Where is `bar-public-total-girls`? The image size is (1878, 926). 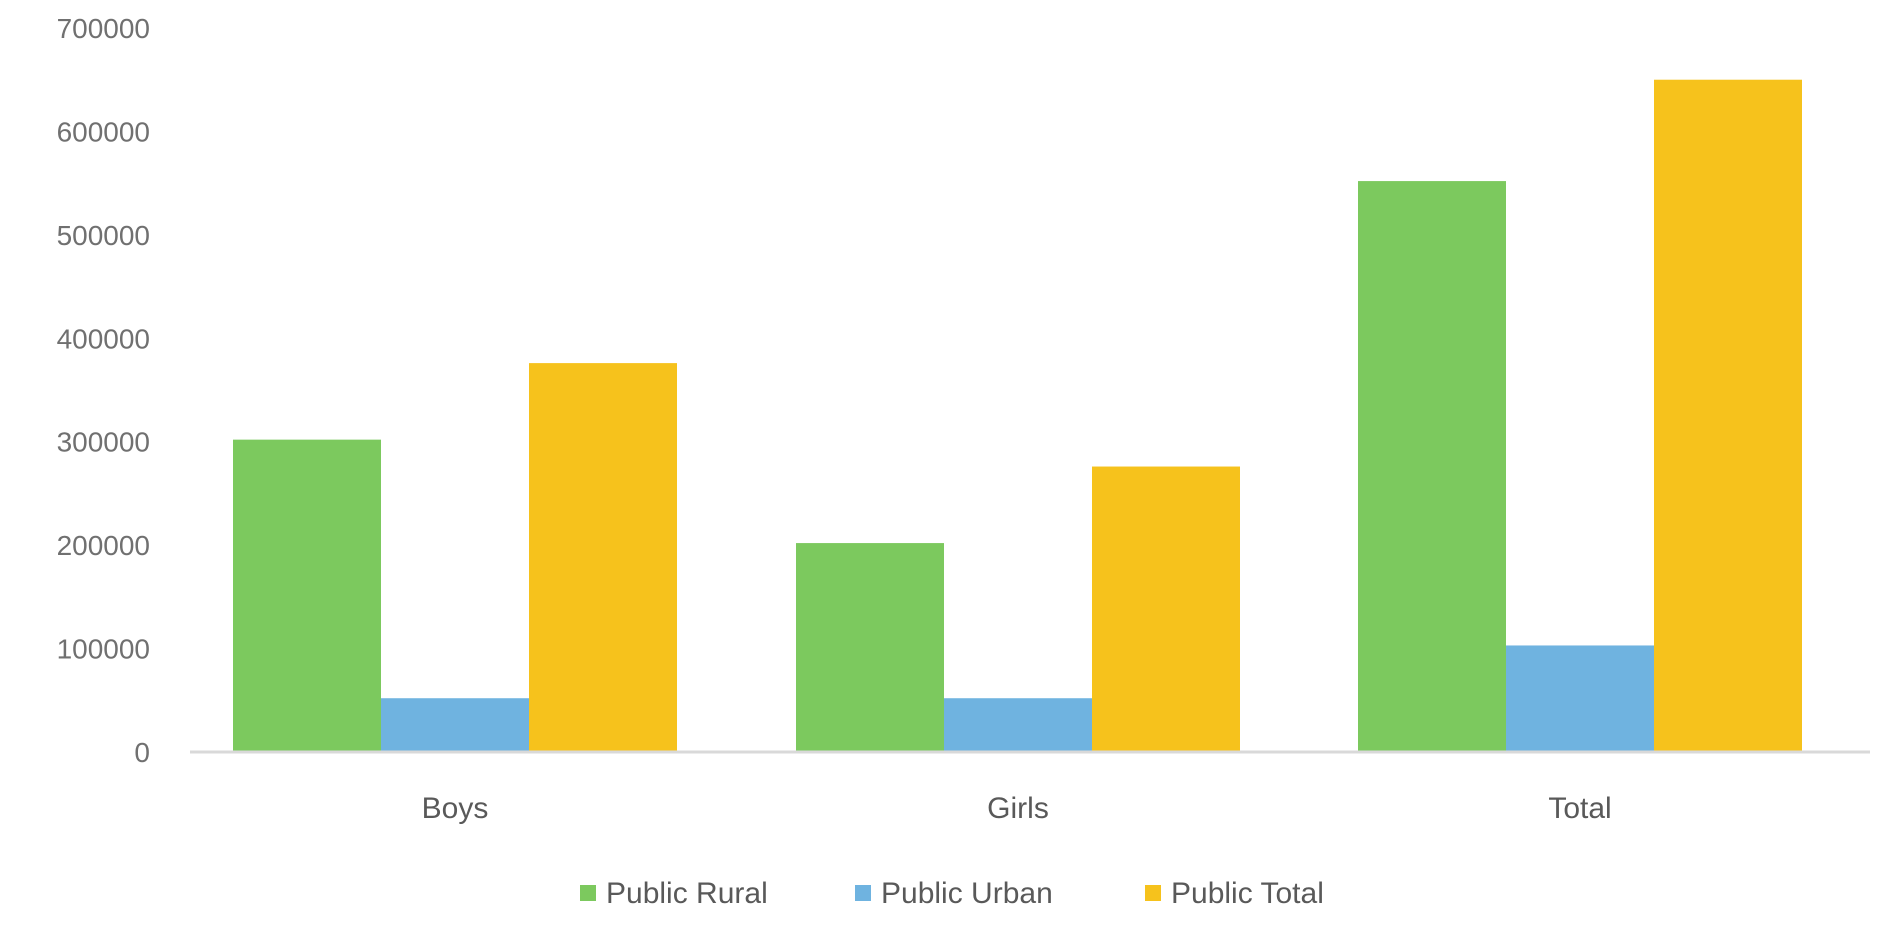 bar-public-total-girls is located at coordinates (1166, 609).